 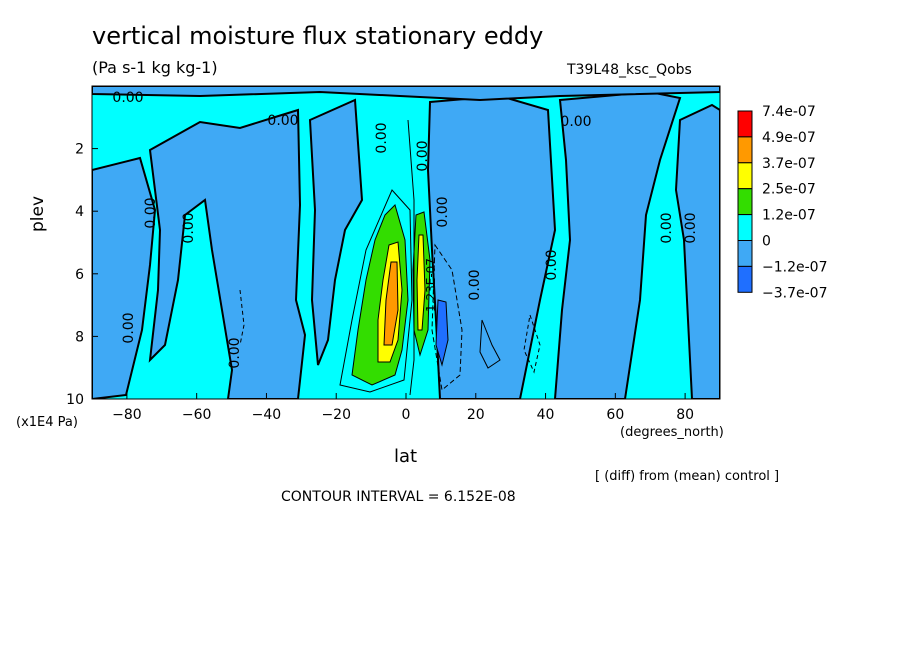 What do you see at coordinates (476, 415) in the screenshot?
I see `x-tick-label: 20` at bounding box center [476, 415].